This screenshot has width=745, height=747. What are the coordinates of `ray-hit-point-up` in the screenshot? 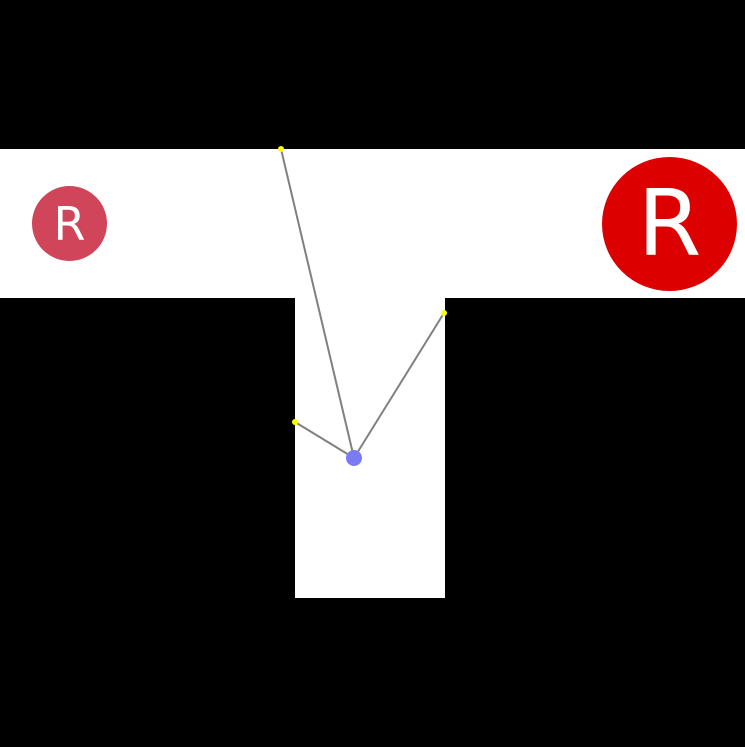 It's located at (281, 149).